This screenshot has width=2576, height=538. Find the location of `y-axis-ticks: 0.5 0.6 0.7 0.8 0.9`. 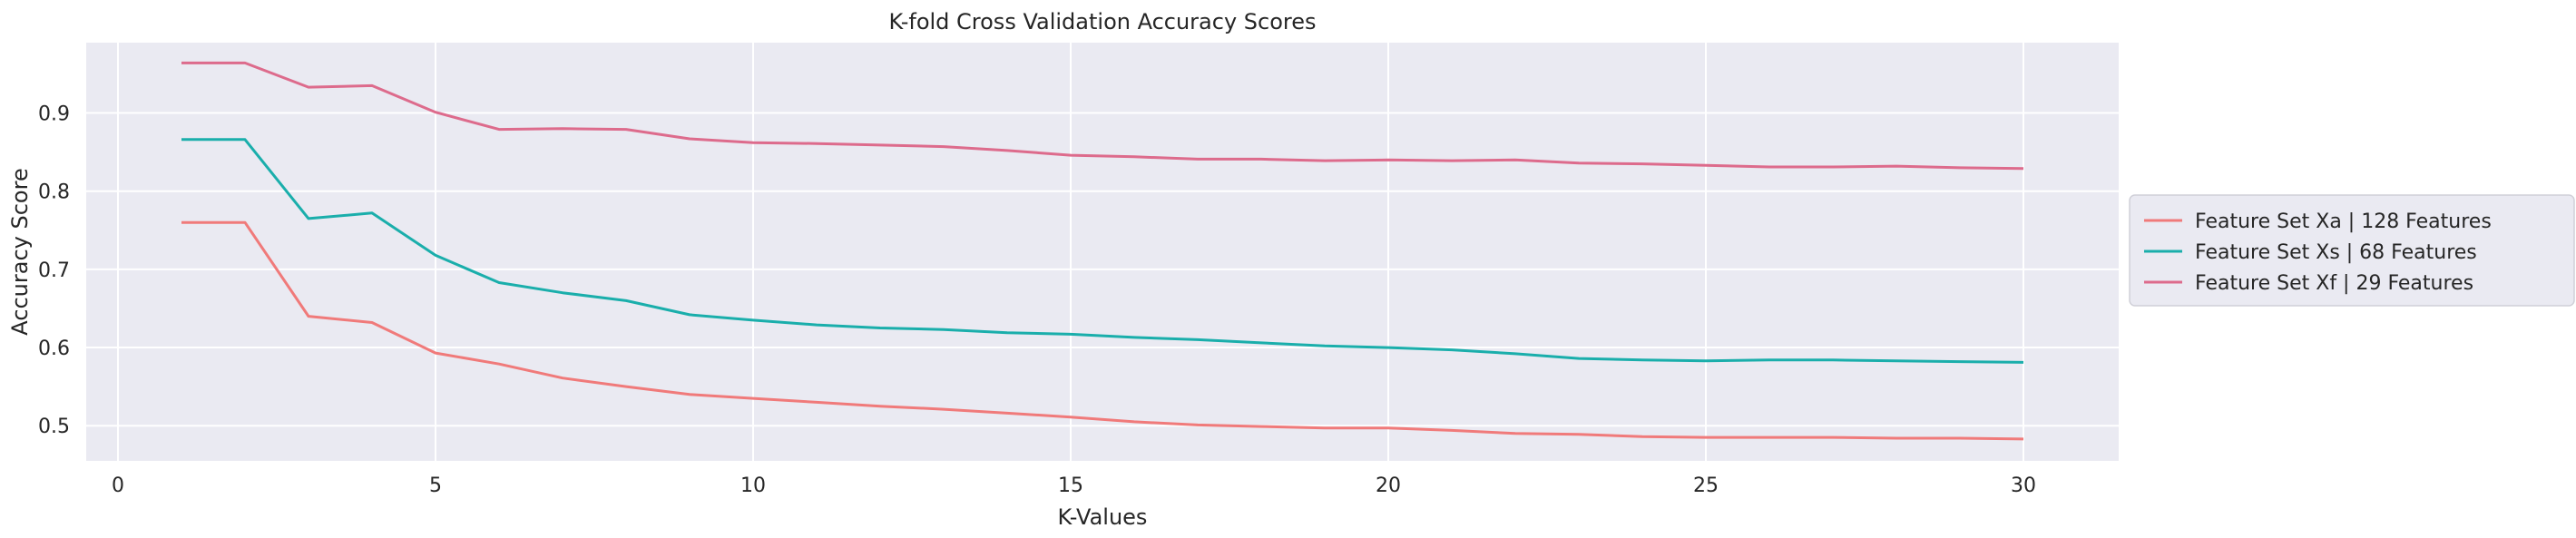

y-axis-ticks: 0.5 0.6 0.7 0.8 0.9 is located at coordinates (54, 271).